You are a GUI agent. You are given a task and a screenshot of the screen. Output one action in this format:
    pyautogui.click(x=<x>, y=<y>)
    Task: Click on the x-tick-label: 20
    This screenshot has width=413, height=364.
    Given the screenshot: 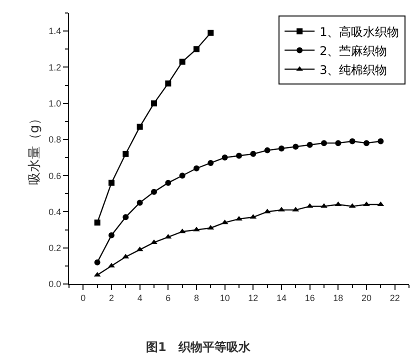 What is the action you would take?
    pyautogui.click(x=366, y=297)
    